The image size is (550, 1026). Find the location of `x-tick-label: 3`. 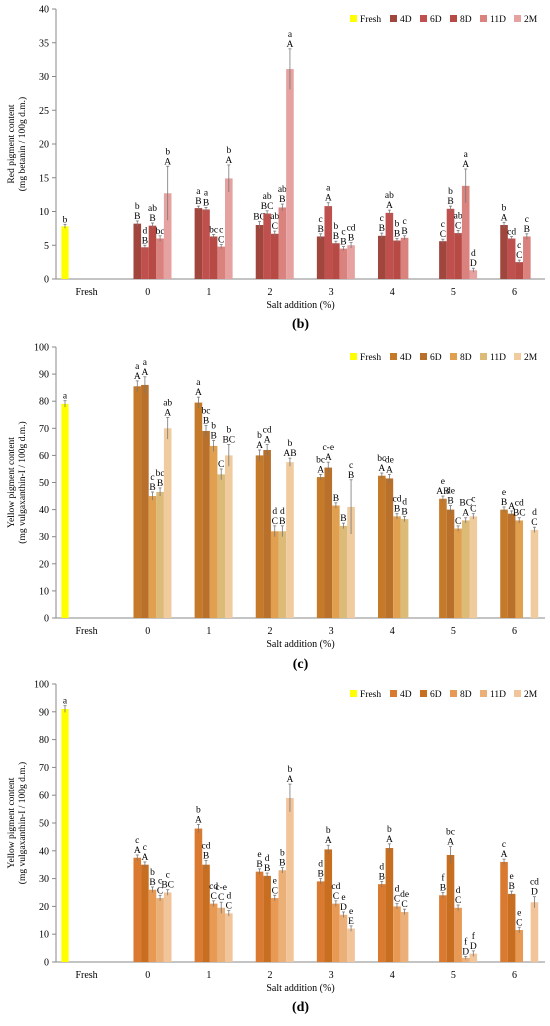

x-tick-label: 3 is located at coordinates (331, 975).